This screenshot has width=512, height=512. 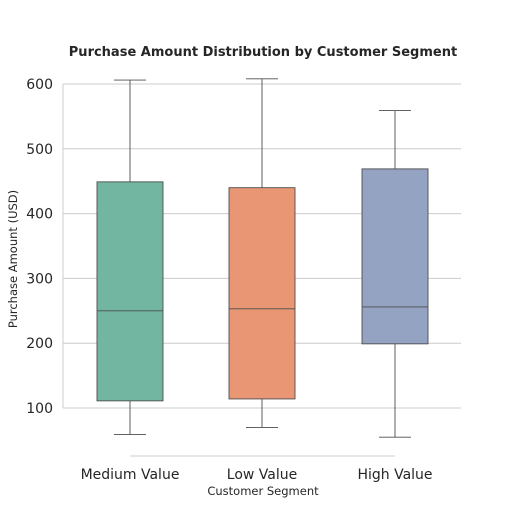 I want to click on y-tick-label-100: 100, so click(x=39, y=409).